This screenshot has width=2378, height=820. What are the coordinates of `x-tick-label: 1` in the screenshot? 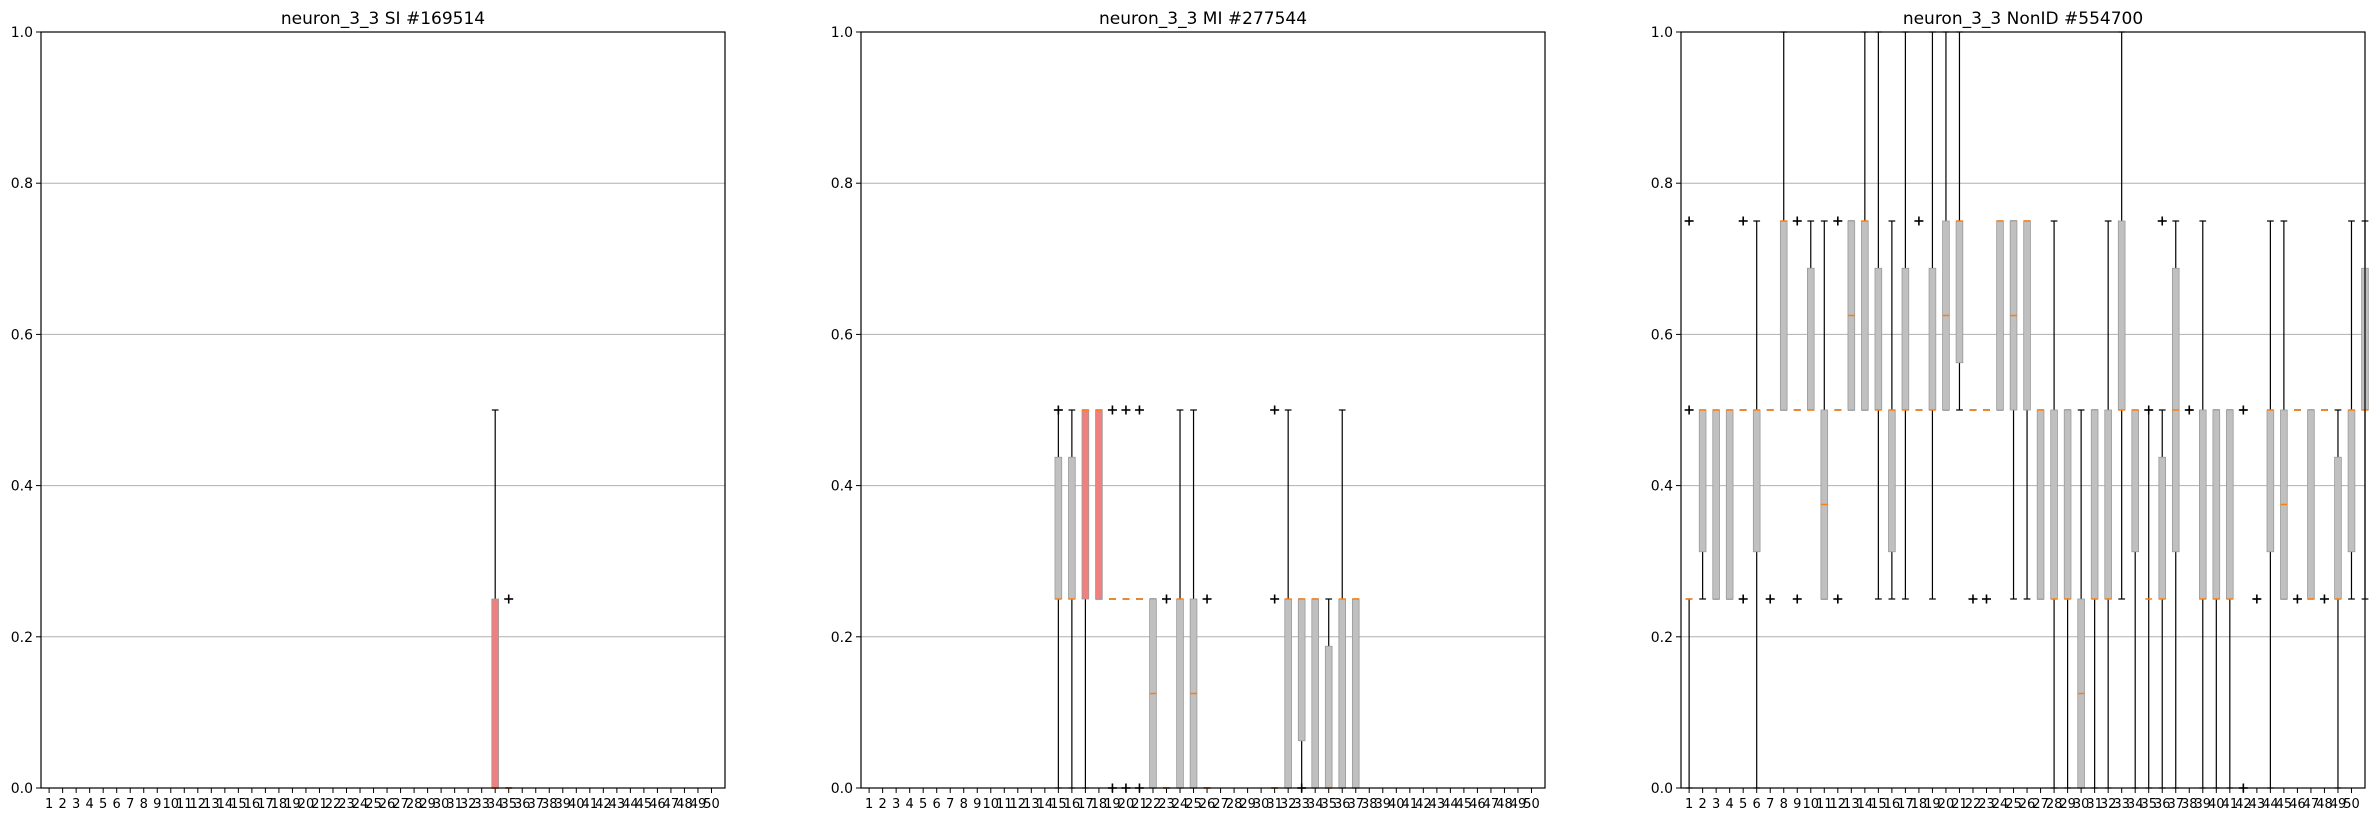 It's located at (869, 804).